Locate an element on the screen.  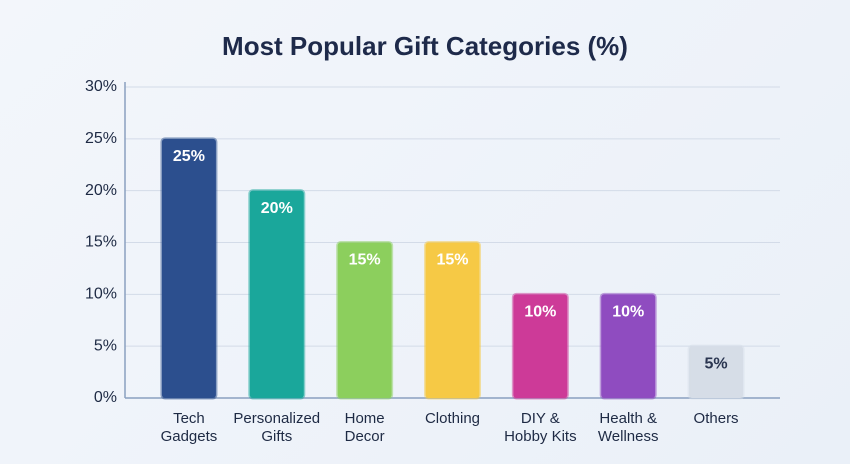
value-label: 25% is located at coordinates (189, 156).